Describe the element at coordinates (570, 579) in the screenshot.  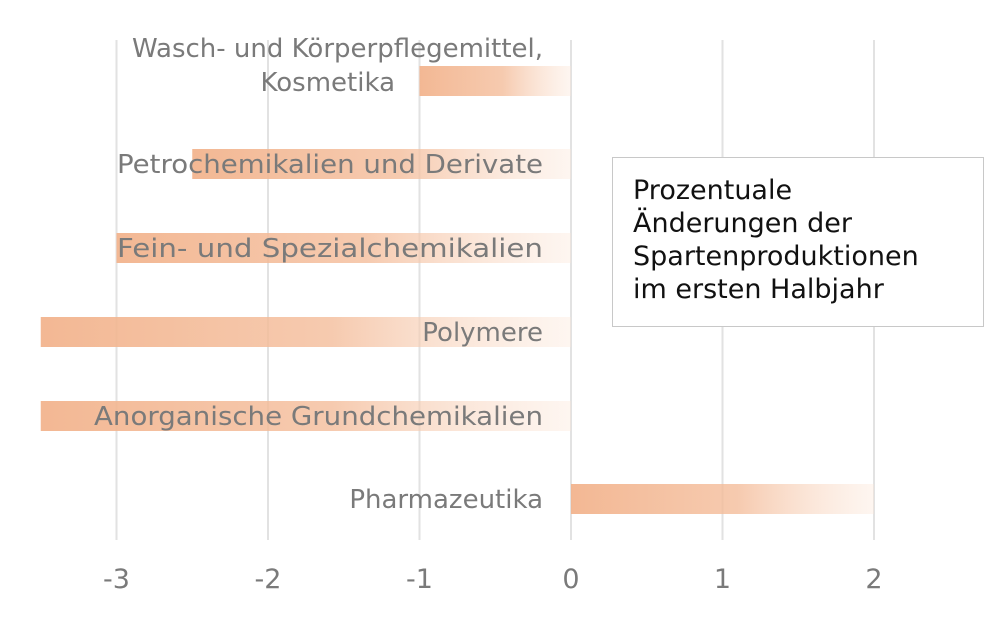
I see `x-tick-label: 0` at that location.